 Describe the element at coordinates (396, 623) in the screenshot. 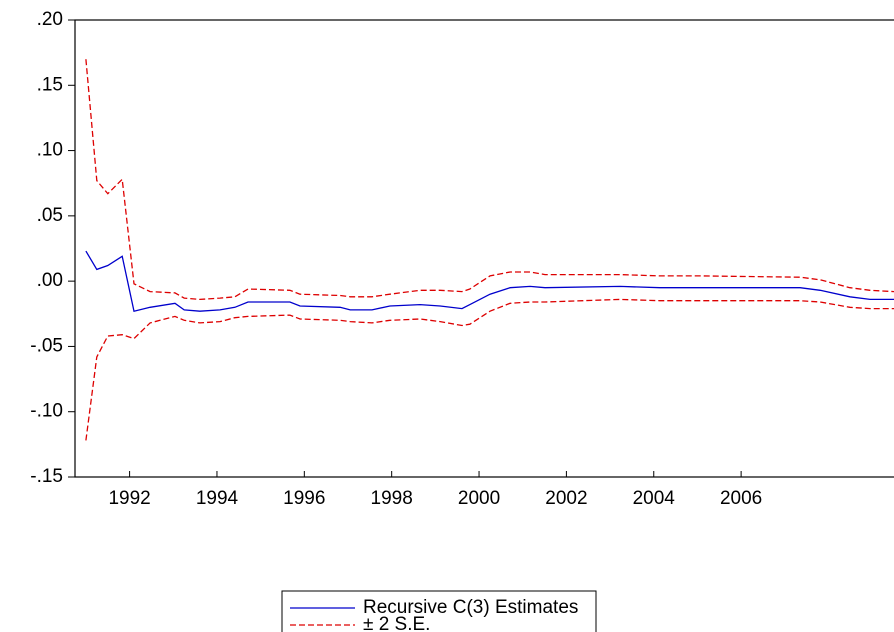

I see `legend-label: ± 2 S.E.` at that location.